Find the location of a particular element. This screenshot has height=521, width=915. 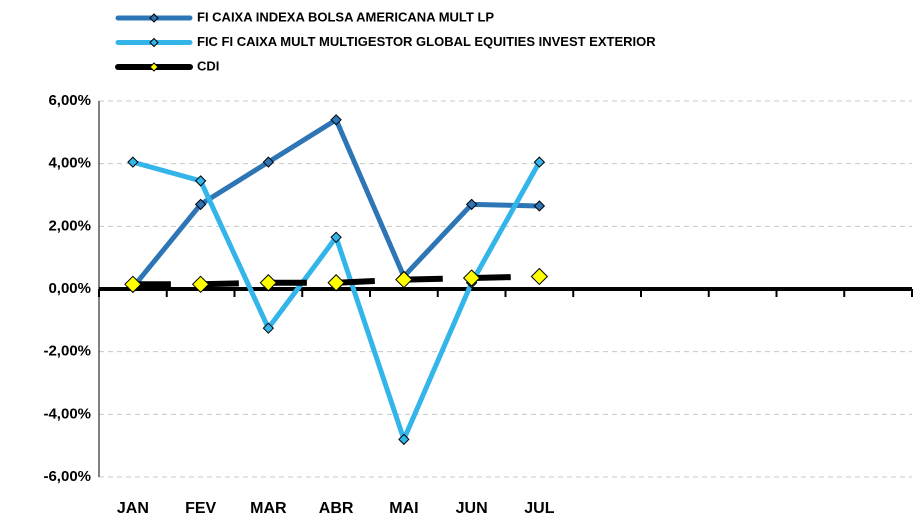

y-tick-label: -2,00% is located at coordinates (67, 351).